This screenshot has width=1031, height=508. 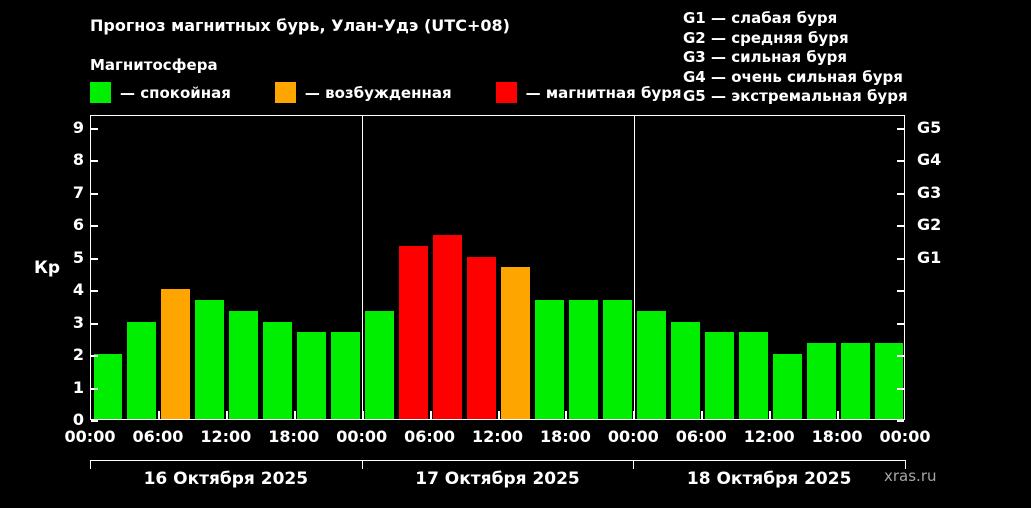 What do you see at coordinates (910, 476) in the screenshot?
I see `watermark: xras.ru` at bounding box center [910, 476].